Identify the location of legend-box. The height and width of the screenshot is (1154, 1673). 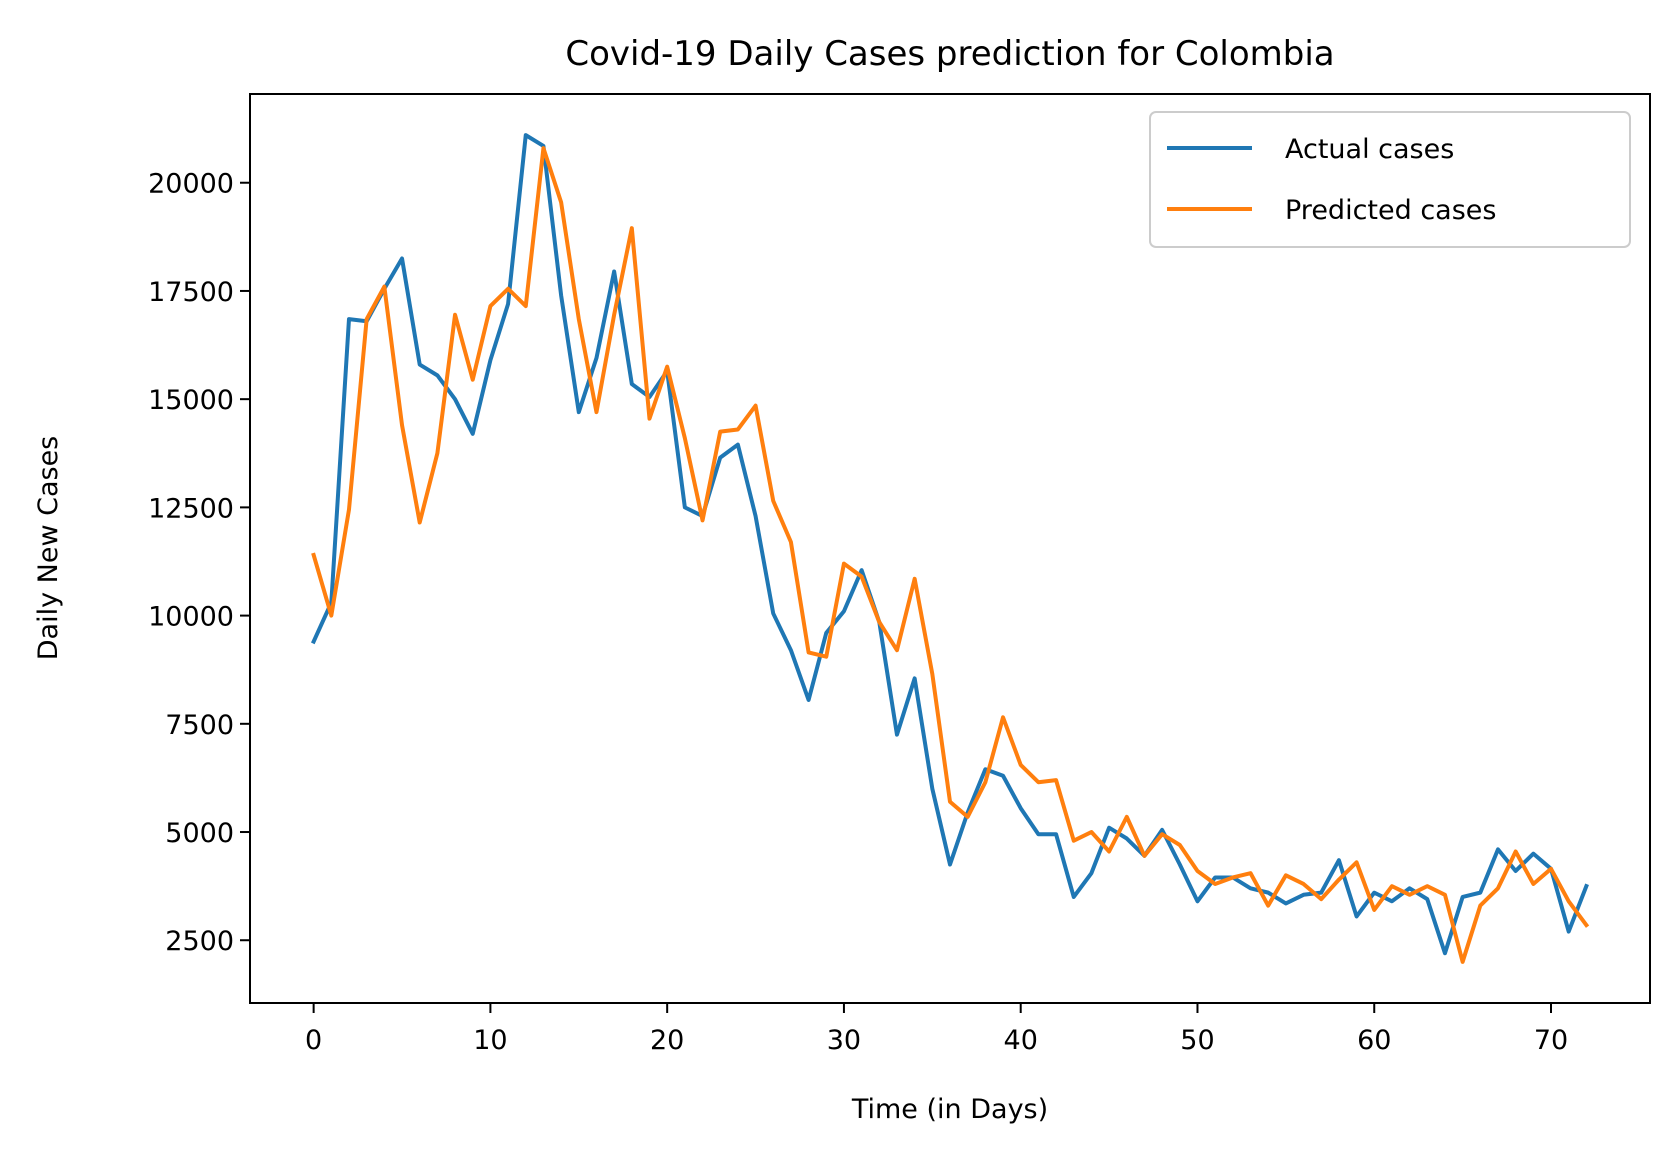
(1390, 179).